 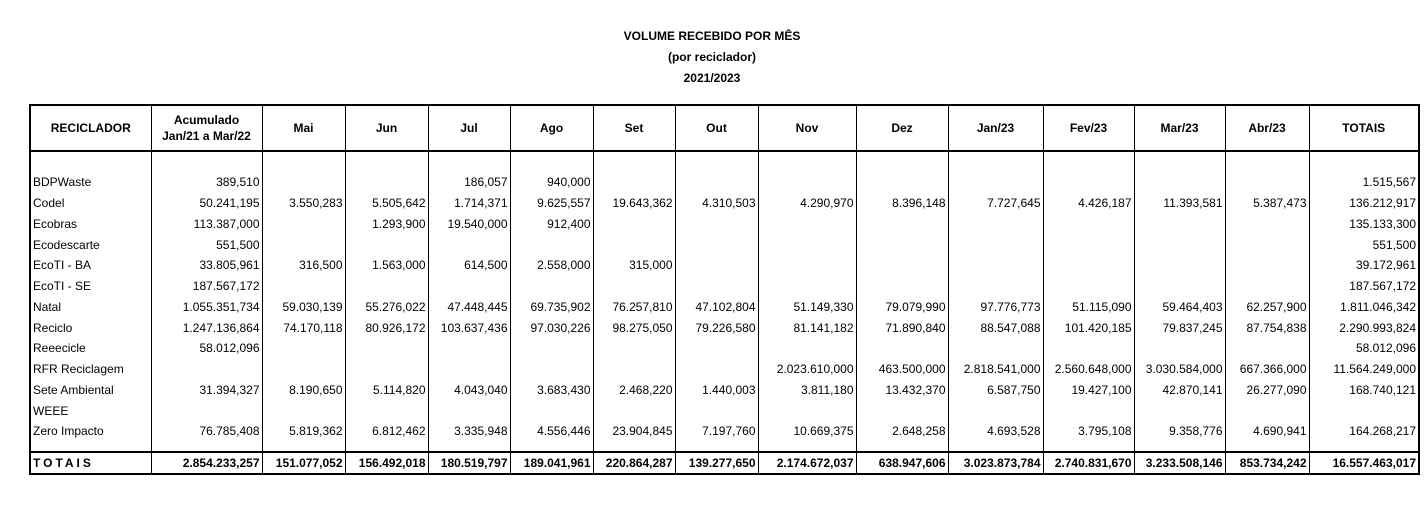 What do you see at coordinates (724, 286) in the screenshot?
I see `table-row: EcoTI - SE 187.567,172 187.567,172` at bounding box center [724, 286].